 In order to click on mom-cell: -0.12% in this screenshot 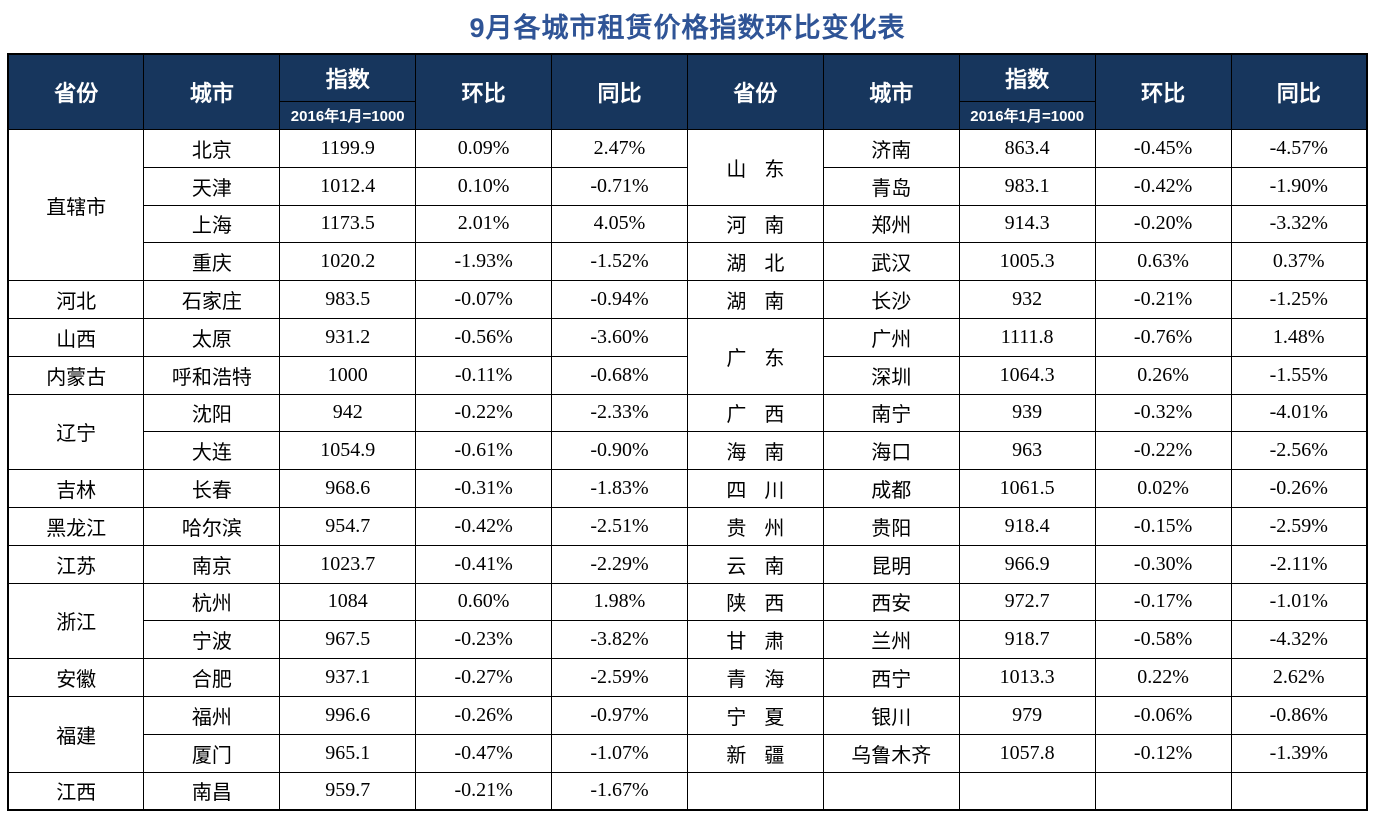, I will do `click(1163, 753)`.